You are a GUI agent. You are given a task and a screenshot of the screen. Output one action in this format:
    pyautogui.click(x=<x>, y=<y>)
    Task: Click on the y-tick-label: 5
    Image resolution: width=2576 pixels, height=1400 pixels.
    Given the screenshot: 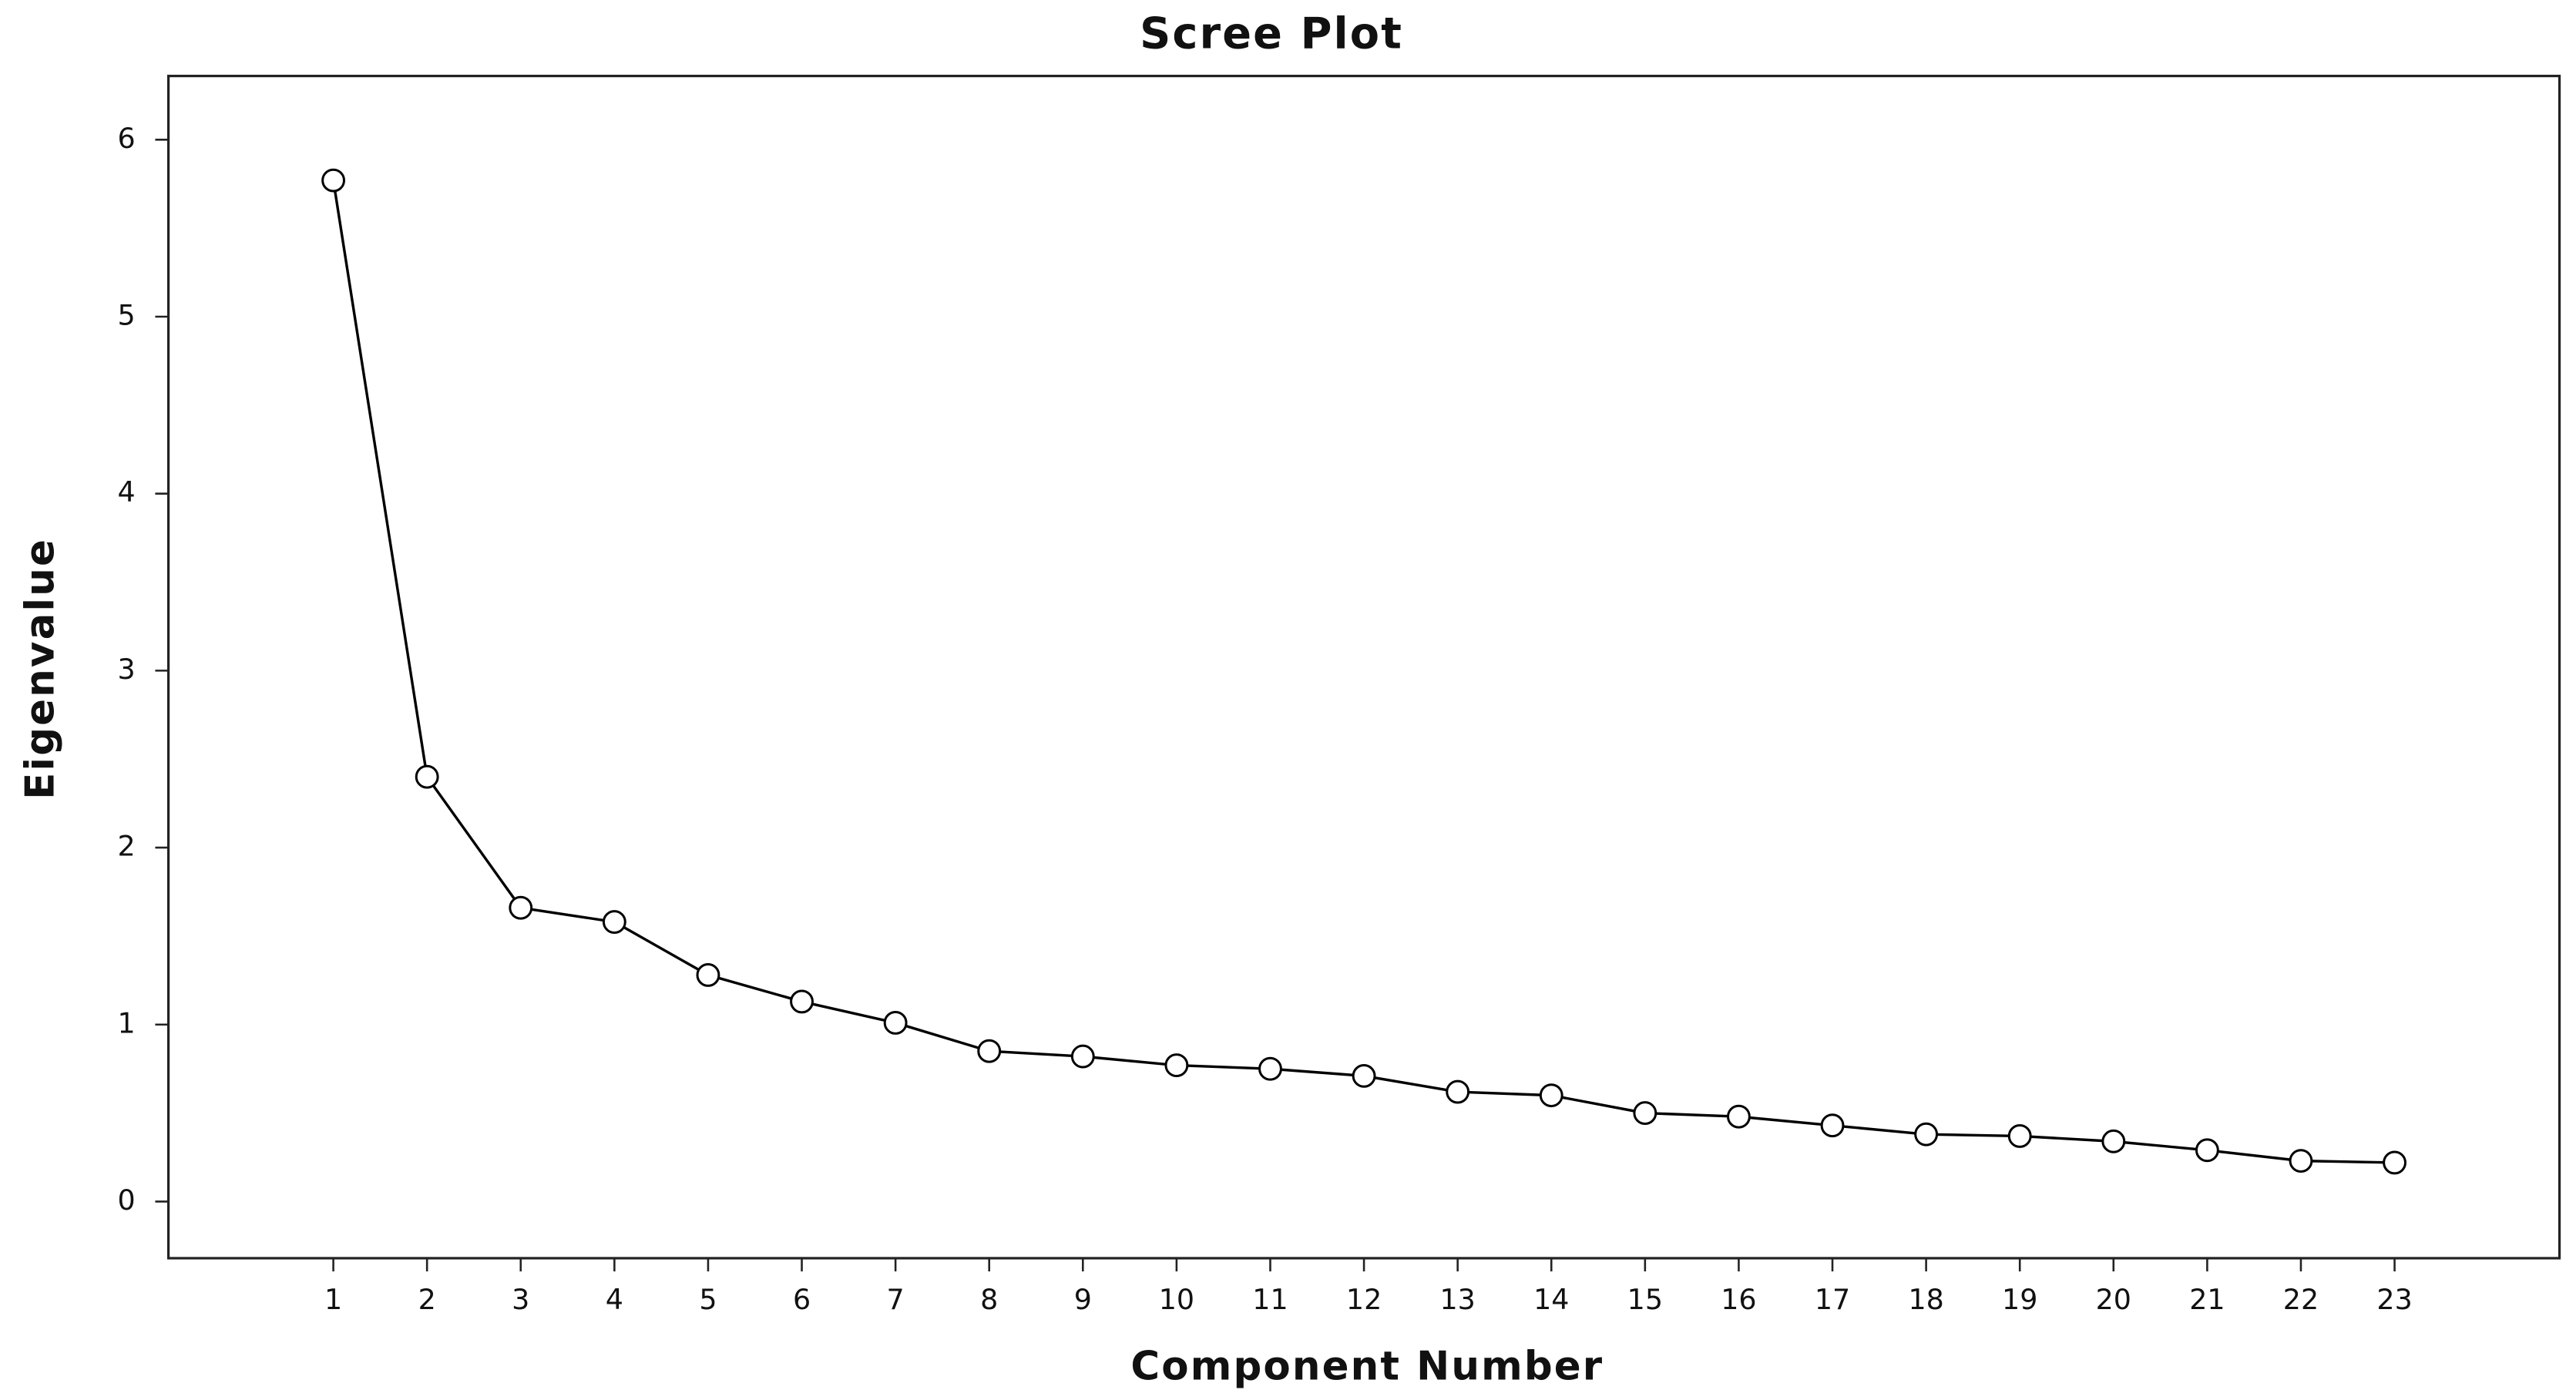 What is the action you would take?
    pyautogui.click(x=127, y=314)
    